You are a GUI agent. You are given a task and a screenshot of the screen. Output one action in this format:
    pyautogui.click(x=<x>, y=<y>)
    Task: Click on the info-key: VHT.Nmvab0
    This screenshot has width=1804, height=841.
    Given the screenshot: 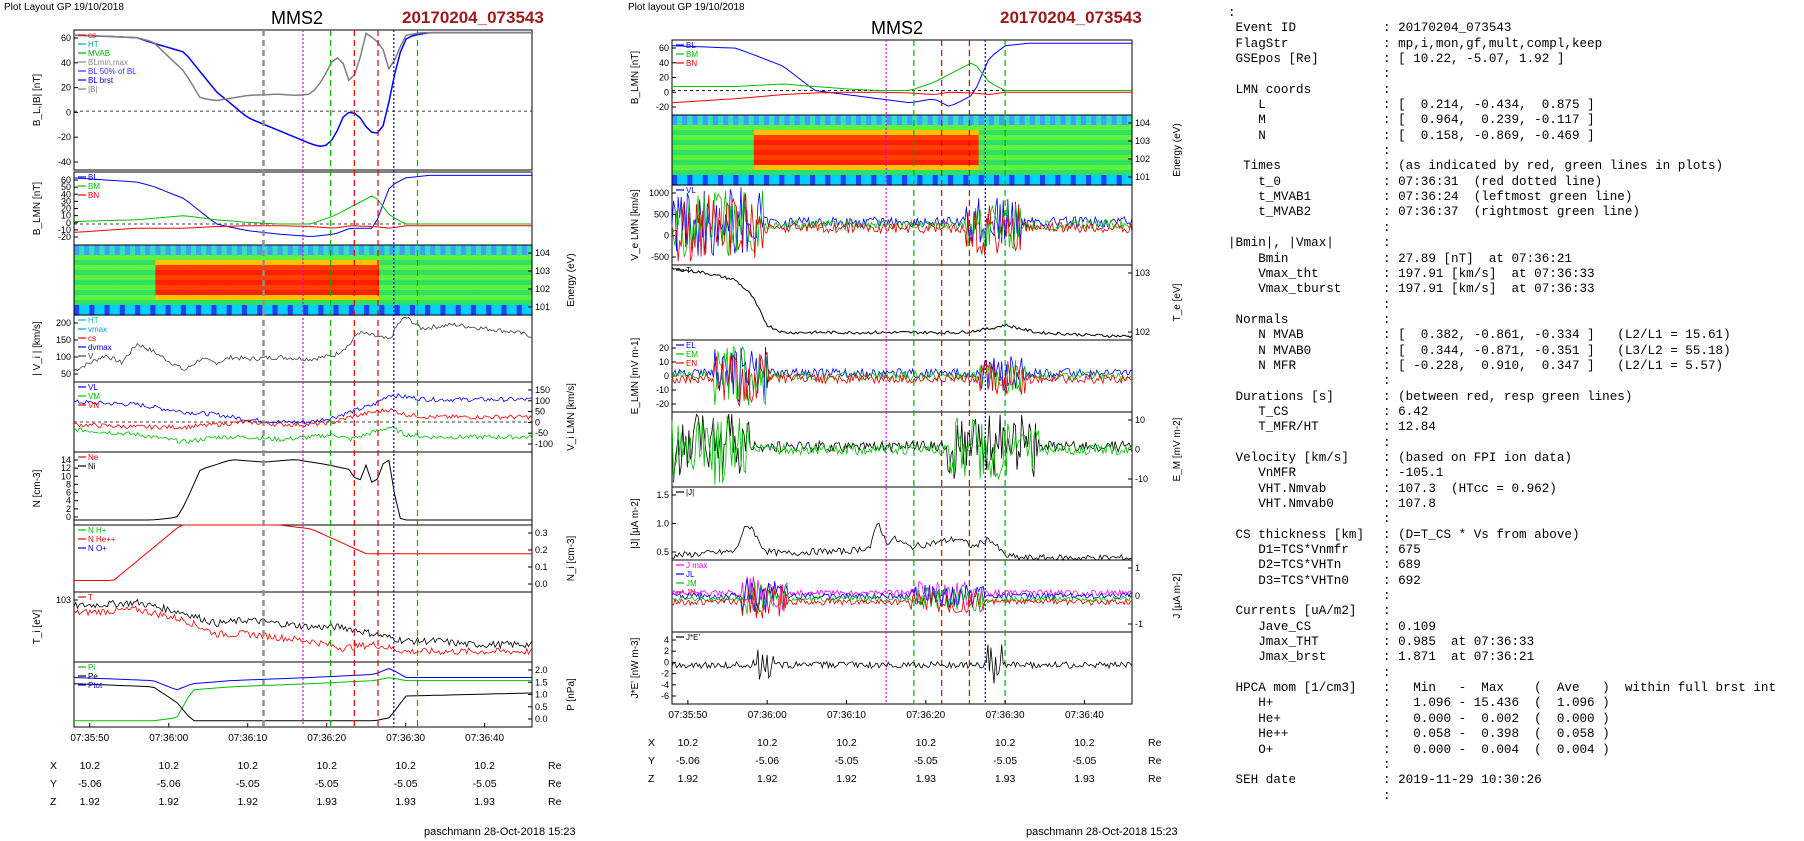 What is the action you would take?
    pyautogui.click(x=1281, y=504)
    